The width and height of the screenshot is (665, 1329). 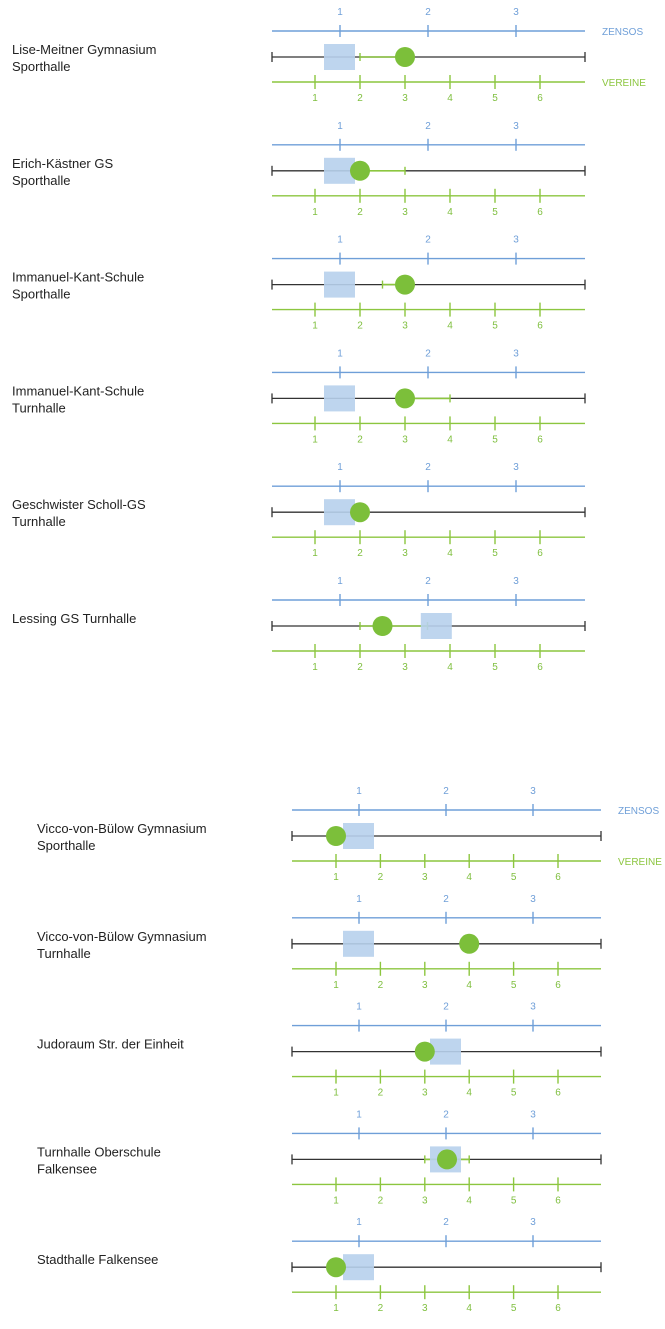 I want to click on venue-row: Immanuel-Kant-Schule Sporthalle 1 2 3 1 2 3 4 5 6, so click(x=299, y=283).